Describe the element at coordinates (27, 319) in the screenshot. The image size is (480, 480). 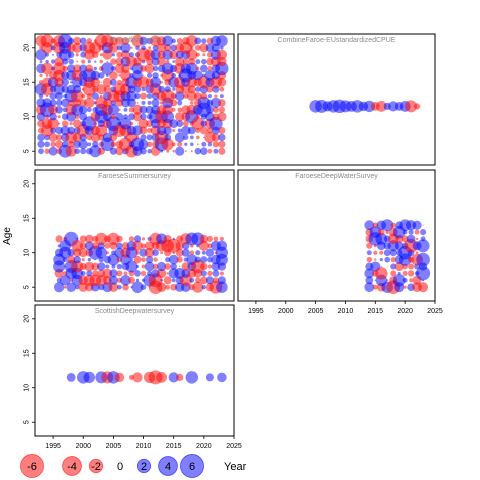
I see `y-tick-label: 20` at that location.